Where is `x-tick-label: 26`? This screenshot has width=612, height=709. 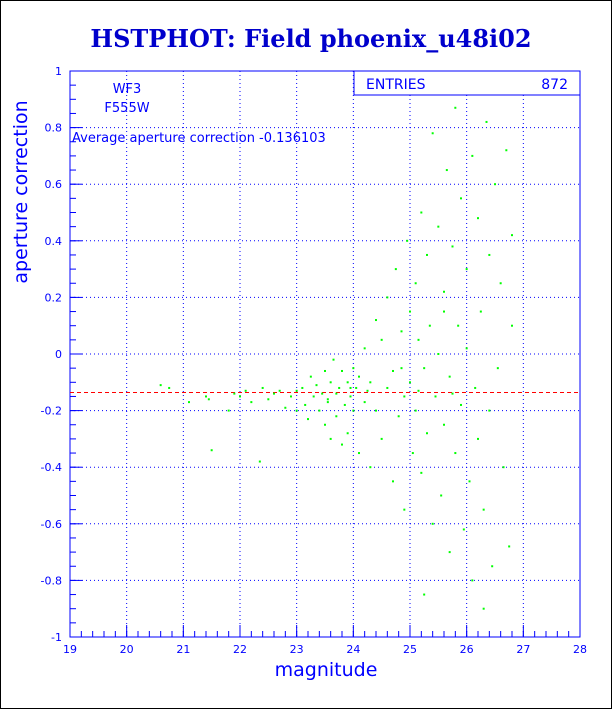 x-tick-label: 26 is located at coordinates (467, 649).